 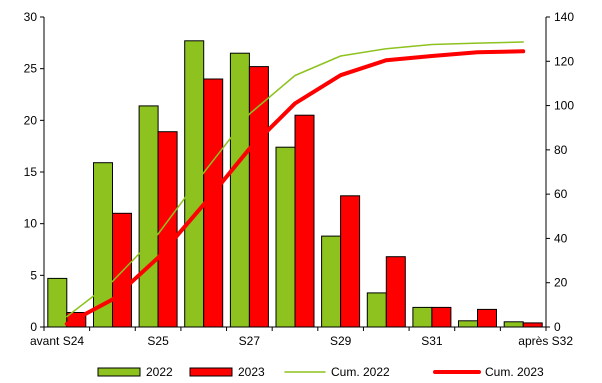 I want to click on y-right-tick-label-80: 80, so click(x=561, y=150).